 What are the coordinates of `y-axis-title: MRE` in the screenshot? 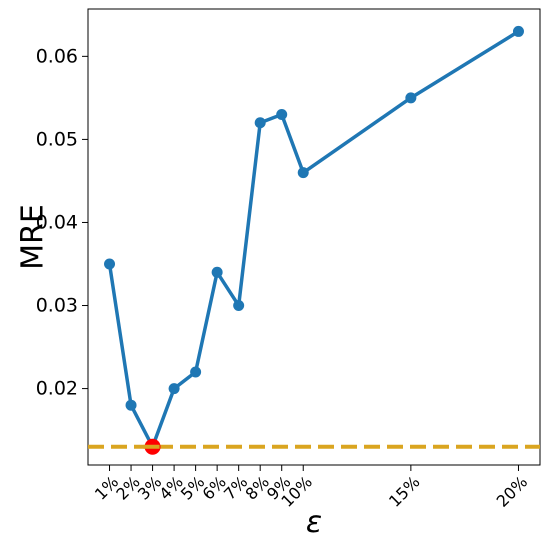 It's located at (33, 237).